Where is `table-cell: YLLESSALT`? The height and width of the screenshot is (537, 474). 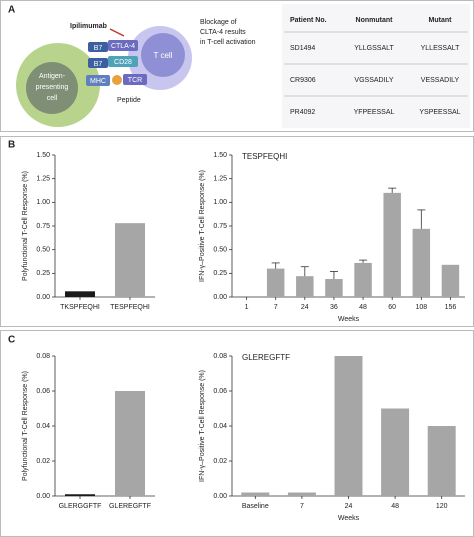
table-cell: YLLESSALT is located at coordinates (441, 48).